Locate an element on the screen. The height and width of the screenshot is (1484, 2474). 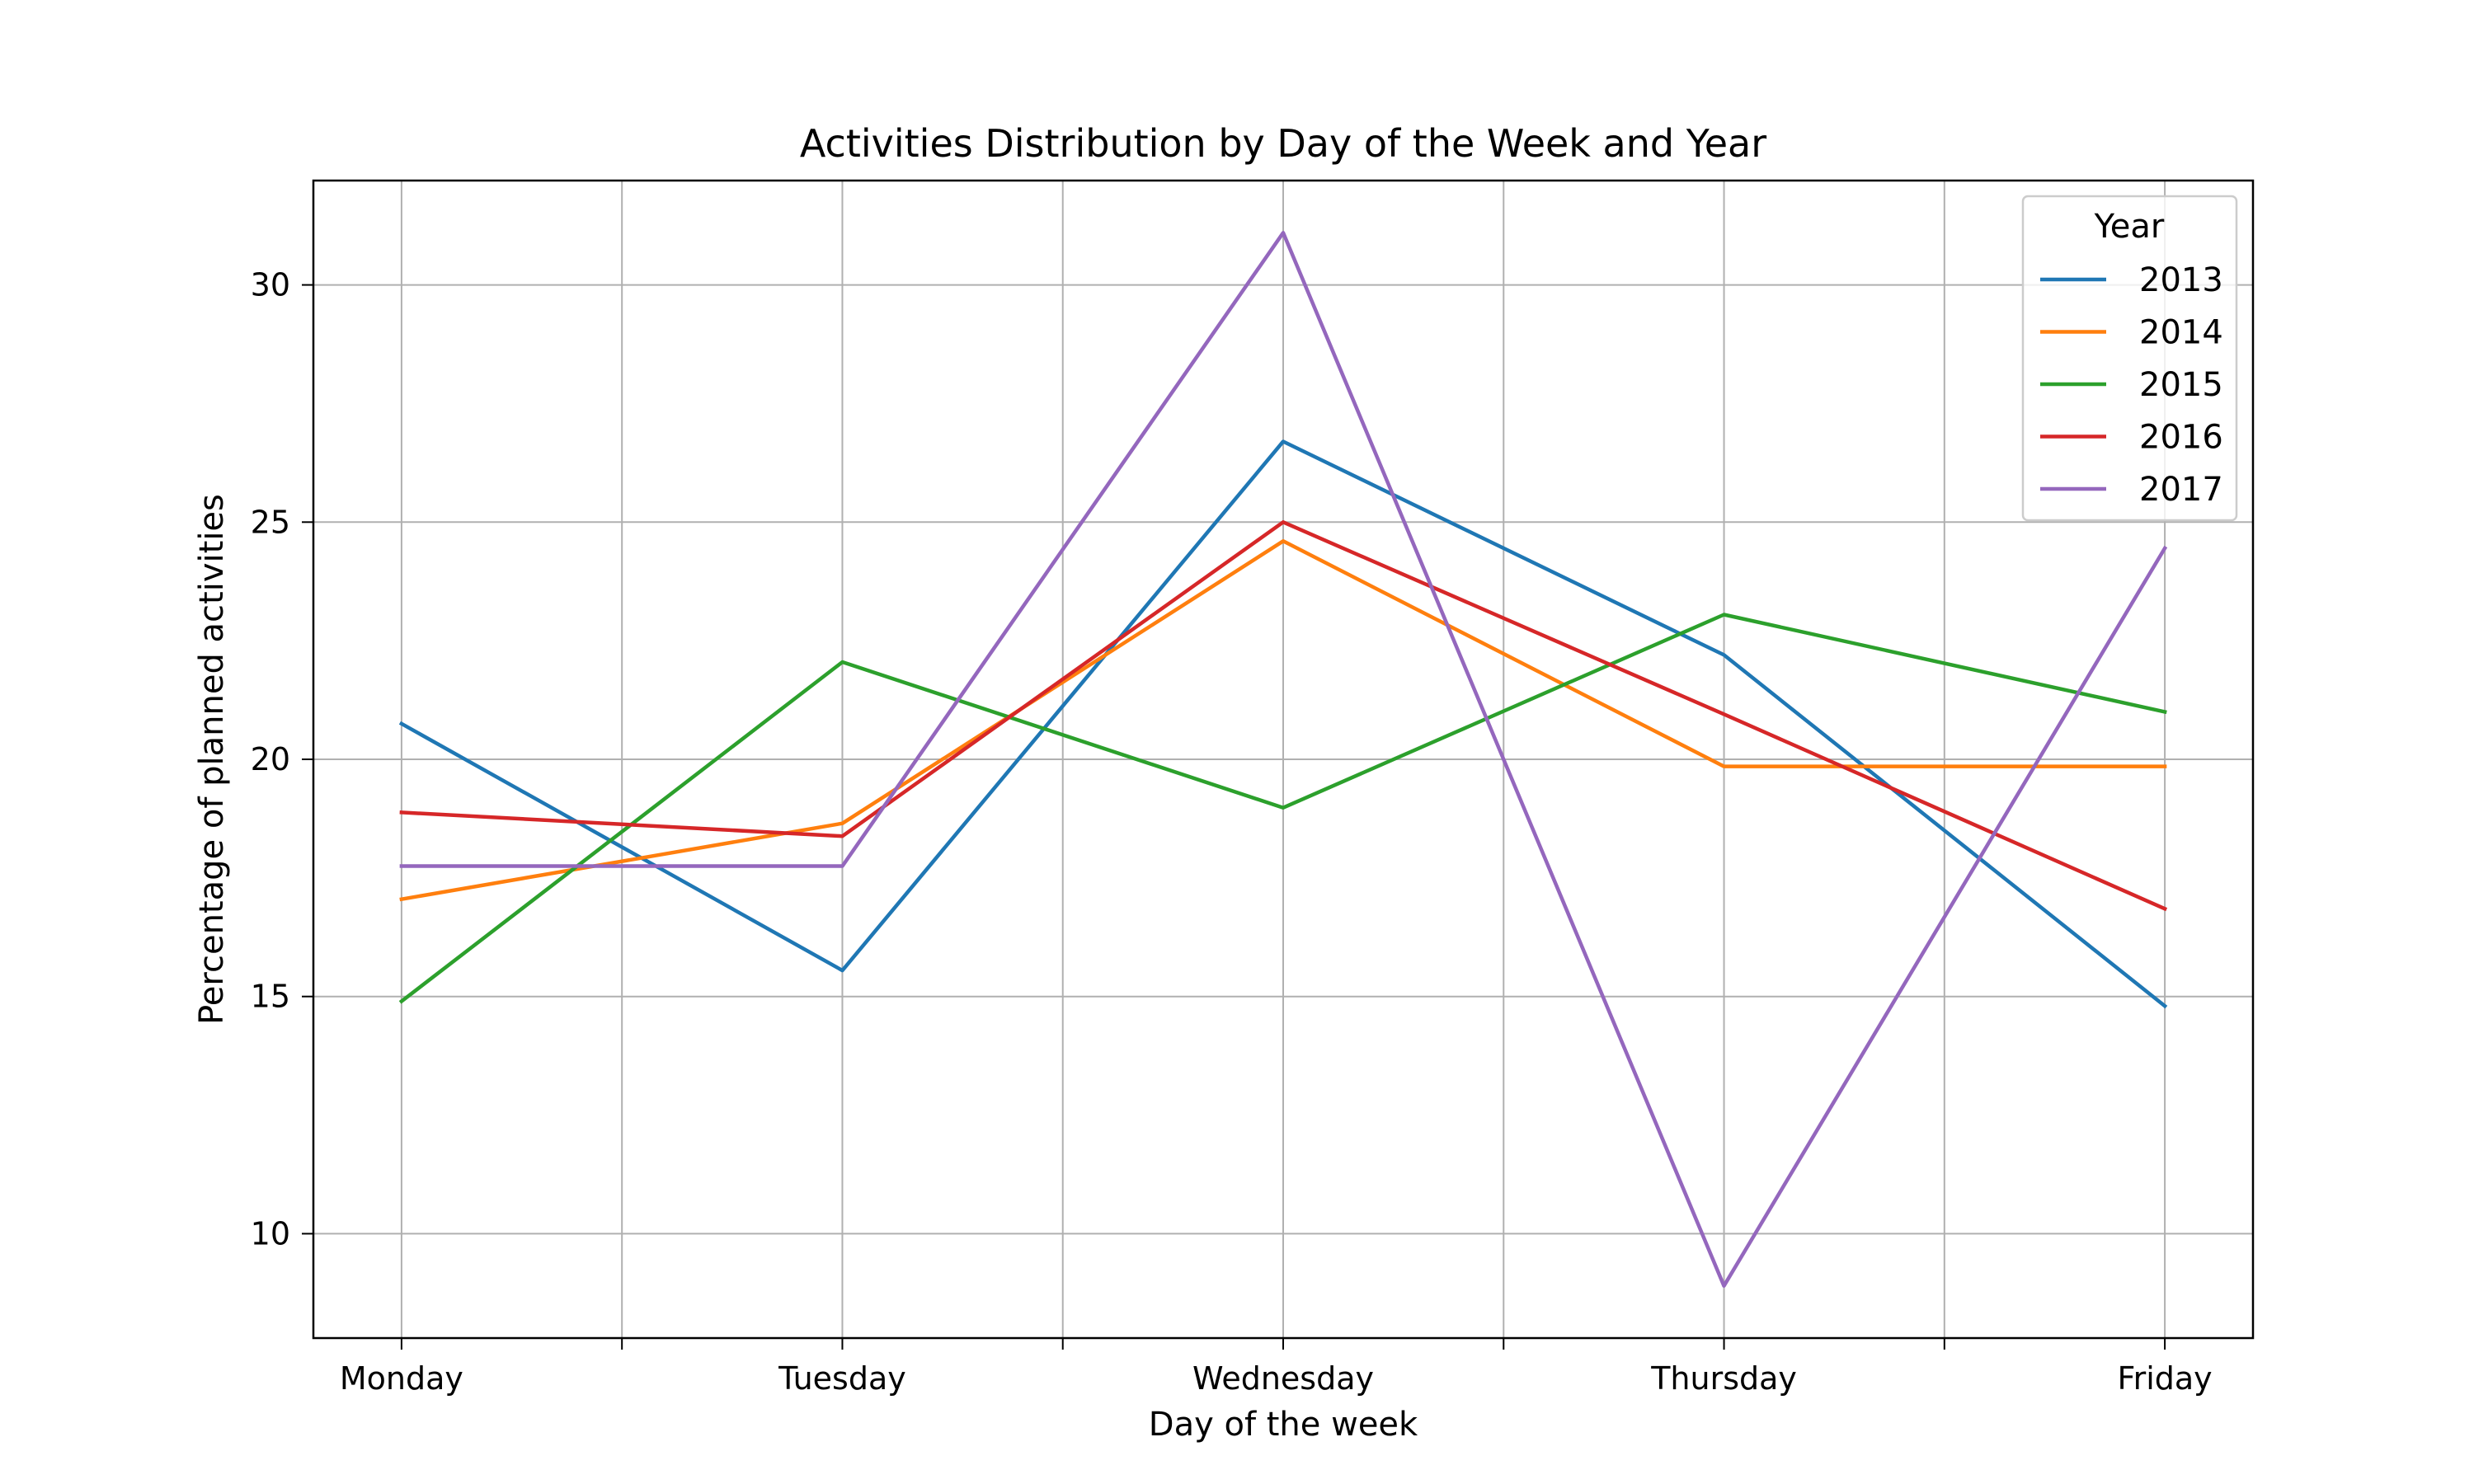
legend-label-2016: 2016 is located at coordinates (2181, 438).